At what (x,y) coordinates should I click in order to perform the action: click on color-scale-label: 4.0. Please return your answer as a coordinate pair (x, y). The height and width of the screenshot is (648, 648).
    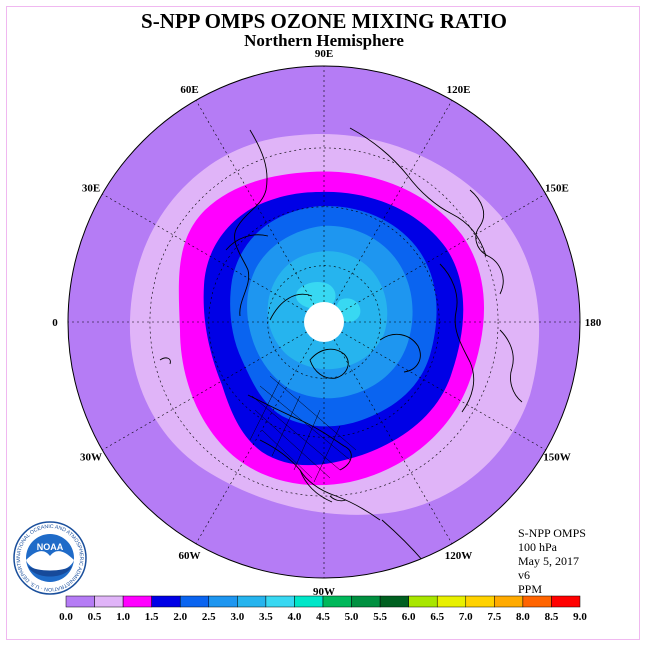
    Looking at the image, I should click on (295, 617).